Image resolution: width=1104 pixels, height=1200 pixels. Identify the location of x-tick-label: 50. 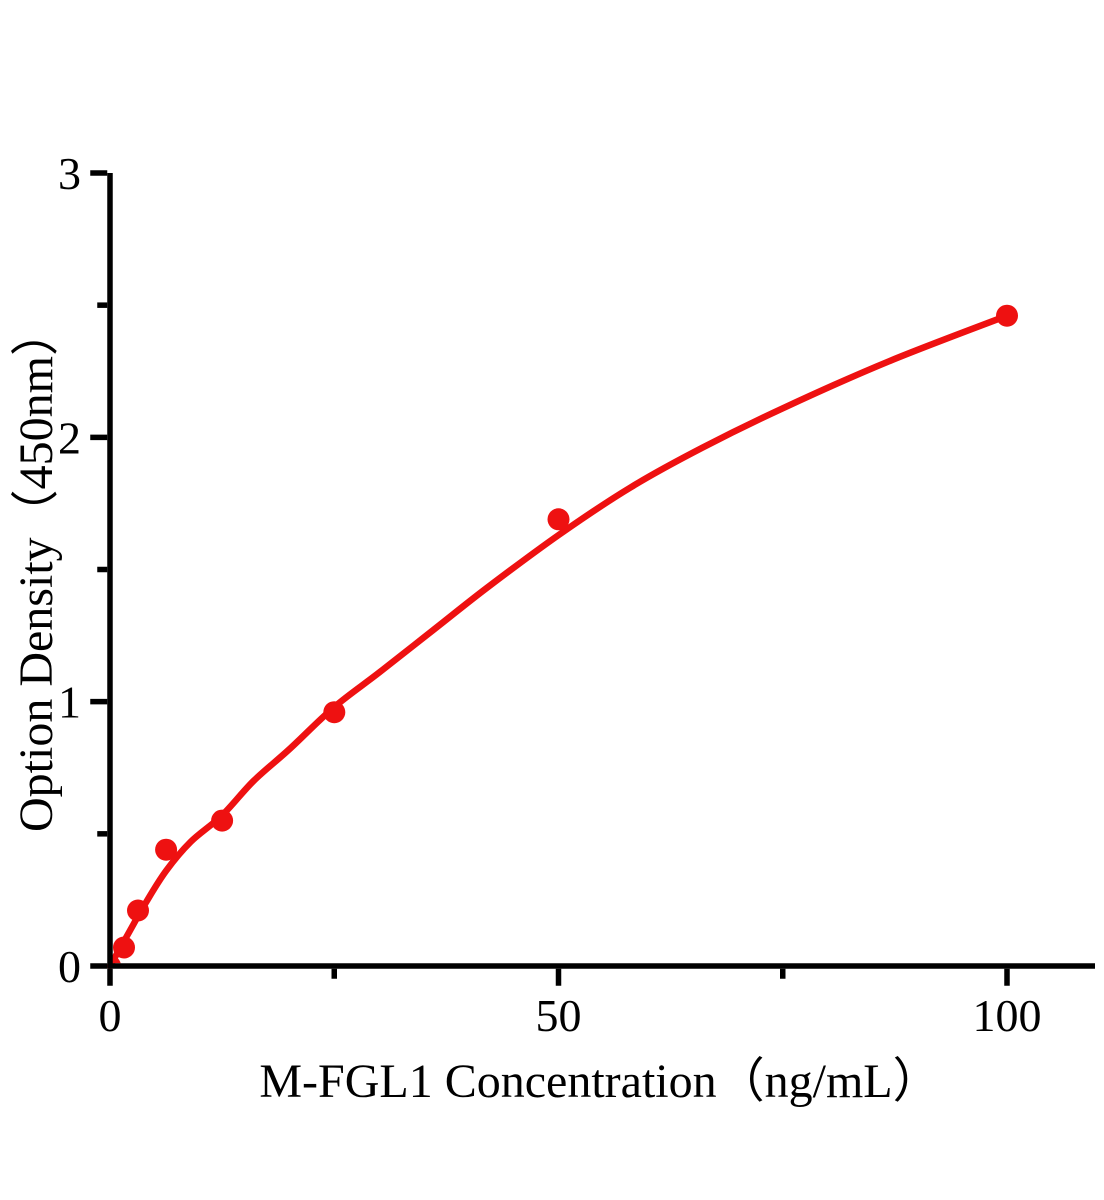
(559, 1015).